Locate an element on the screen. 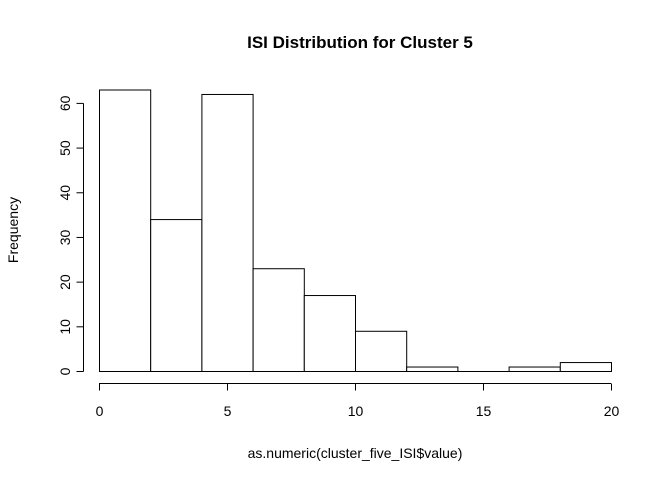  y-tick-label: 20 is located at coordinates (65, 282).